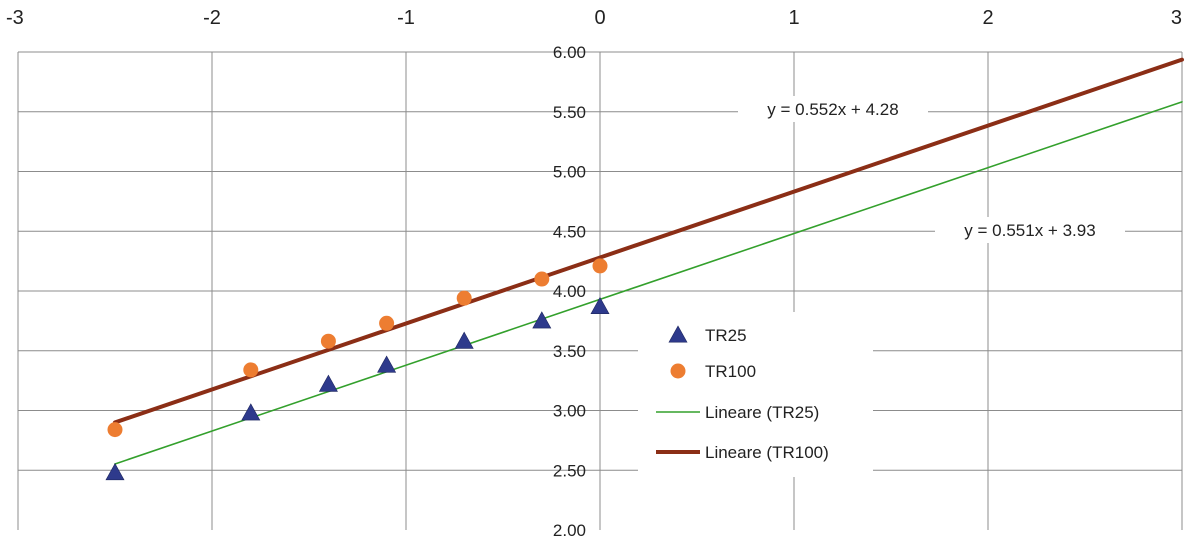 This screenshot has width=1197, height=546. Describe the element at coordinates (569, 172) in the screenshot. I see `y-tick-label: 5.00` at that location.